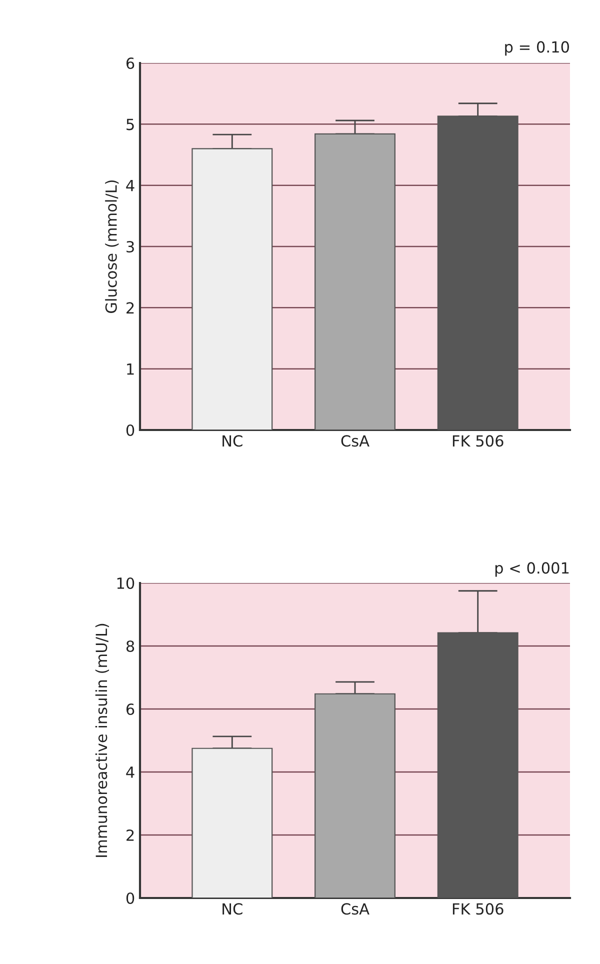 Image resolution: width=600 pixels, height=964 pixels. Describe the element at coordinates (130, 246) in the screenshot. I see `y-tick-label: 3` at that location.